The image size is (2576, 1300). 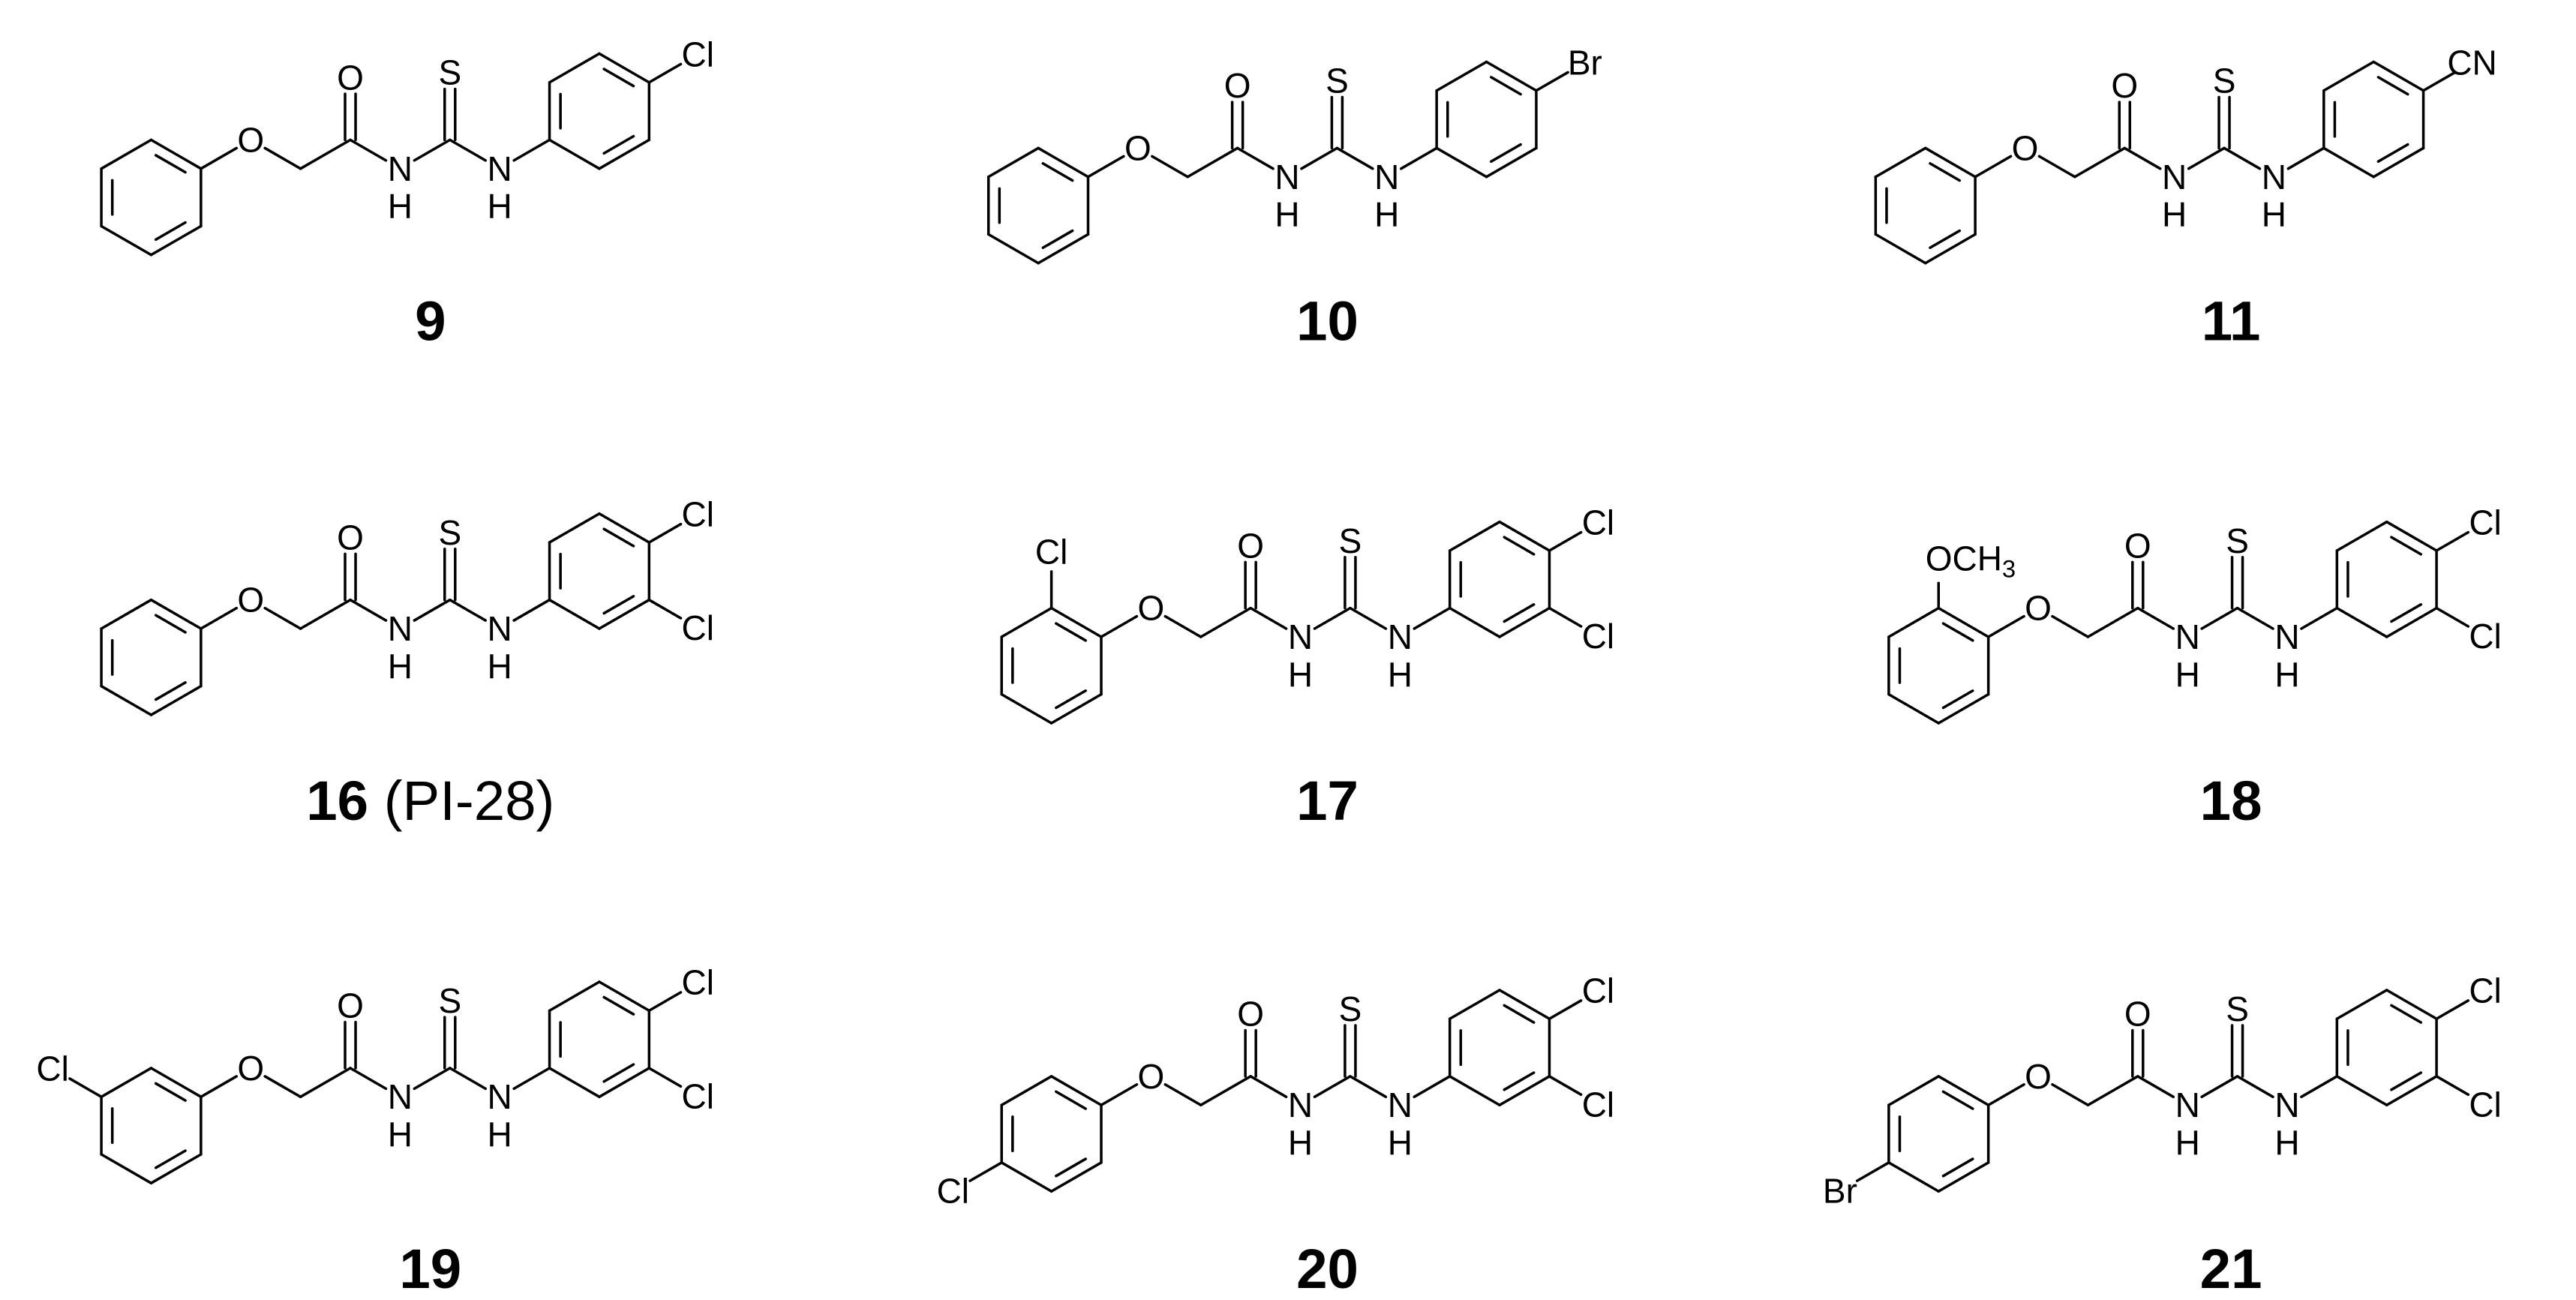 I want to click on compound-label: 19, so click(x=430, y=1269).